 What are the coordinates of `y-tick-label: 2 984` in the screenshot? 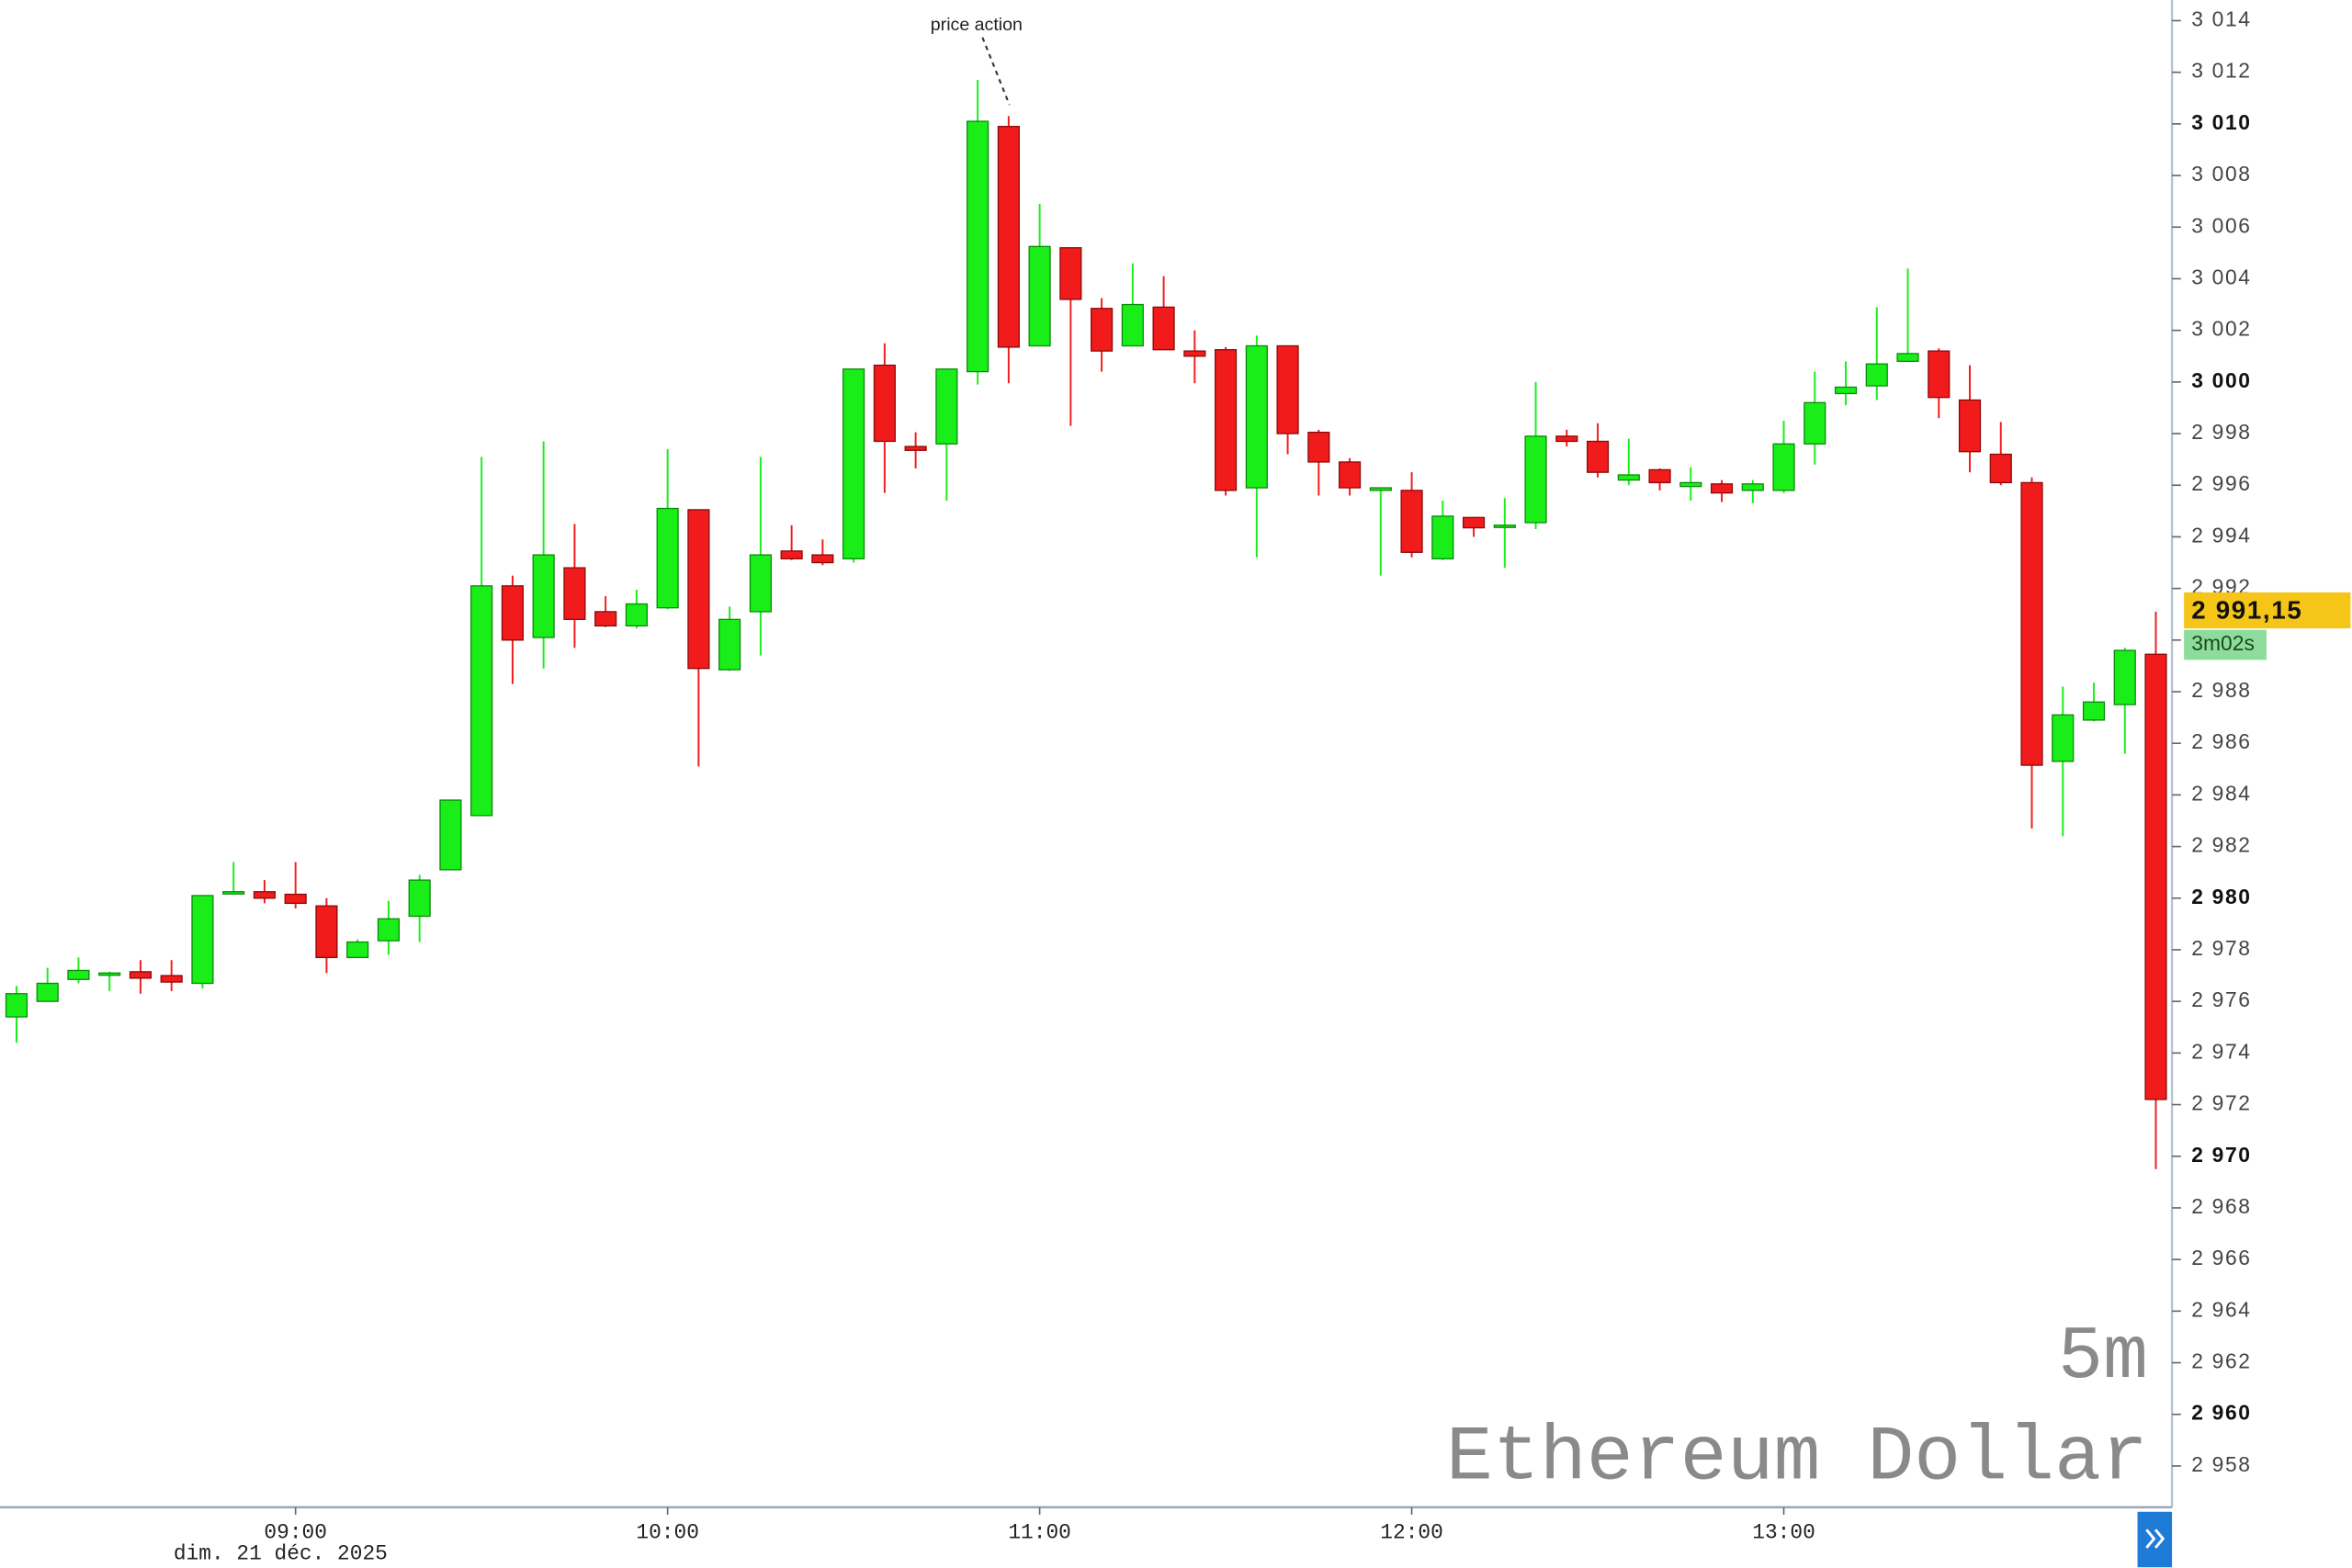 It's located at (2221, 793).